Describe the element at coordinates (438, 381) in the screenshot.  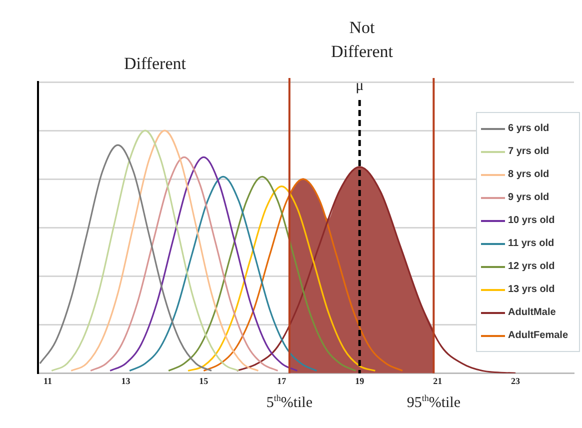
I see `x-tick-label: 21` at that location.